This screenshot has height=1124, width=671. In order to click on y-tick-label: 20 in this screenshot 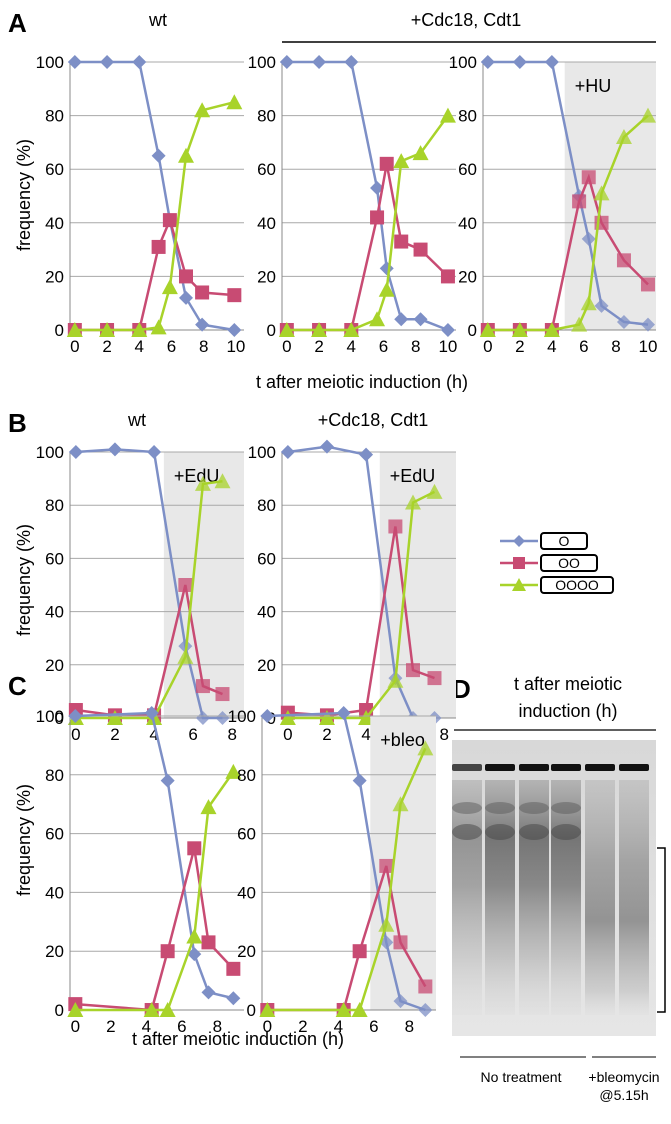, I will do `click(467, 276)`.